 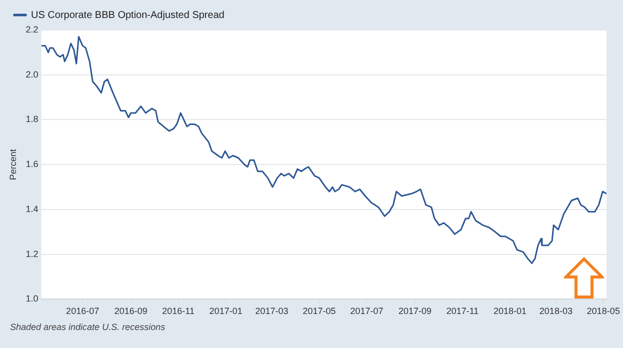 What do you see at coordinates (13, 164) in the screenshot?
I see `y-axis-title: Percent` at bounding box center [13, 164].